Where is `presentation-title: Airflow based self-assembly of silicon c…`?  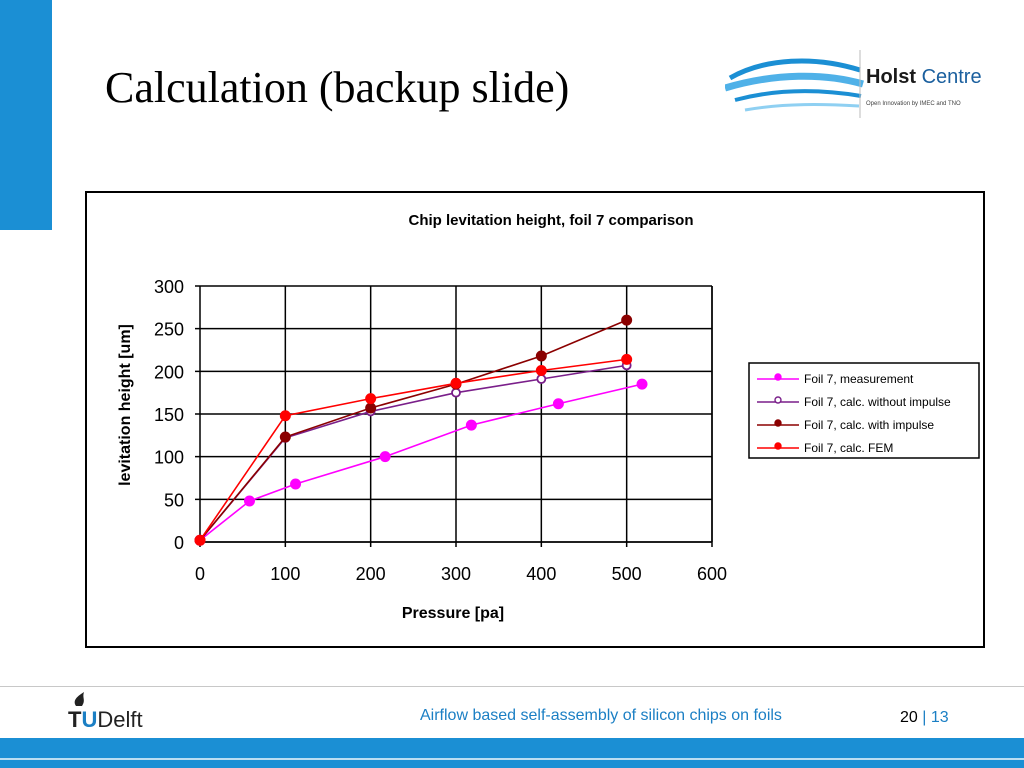 presentation-title: Airflow based self-assembly of silicon c… is located at coordinates (601, 715).